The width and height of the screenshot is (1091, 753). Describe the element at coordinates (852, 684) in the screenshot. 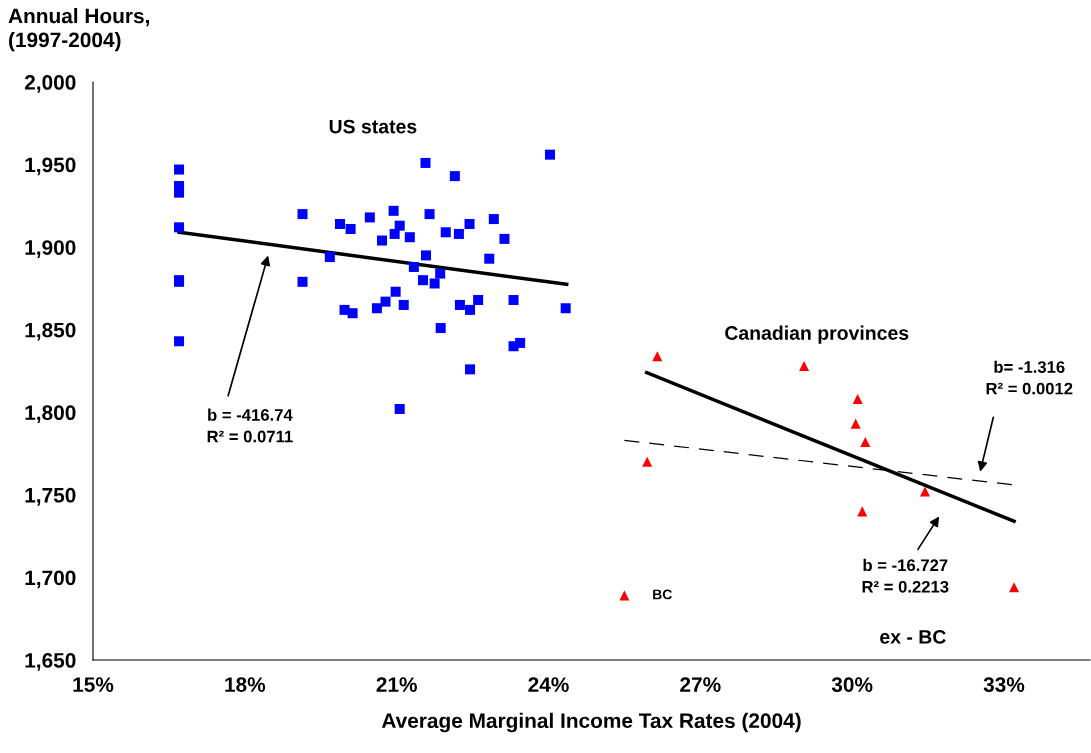

I see `x-tick-label: 30%` at that location.